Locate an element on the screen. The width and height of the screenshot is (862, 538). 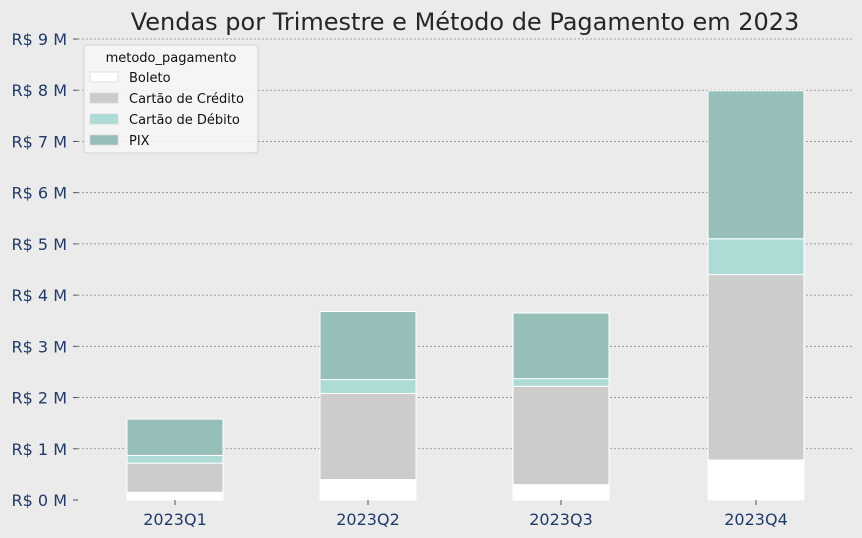
y-tick-label: R$ 8 M is located at coordinates (39, 90).